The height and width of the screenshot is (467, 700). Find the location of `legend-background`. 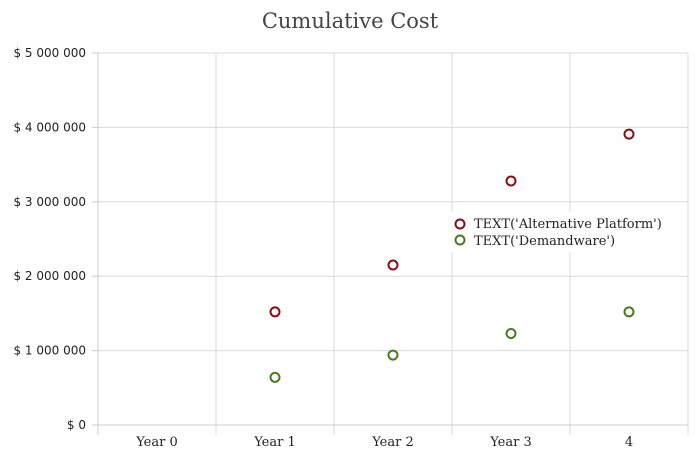

legend-background is located at coordinates (566, 232).